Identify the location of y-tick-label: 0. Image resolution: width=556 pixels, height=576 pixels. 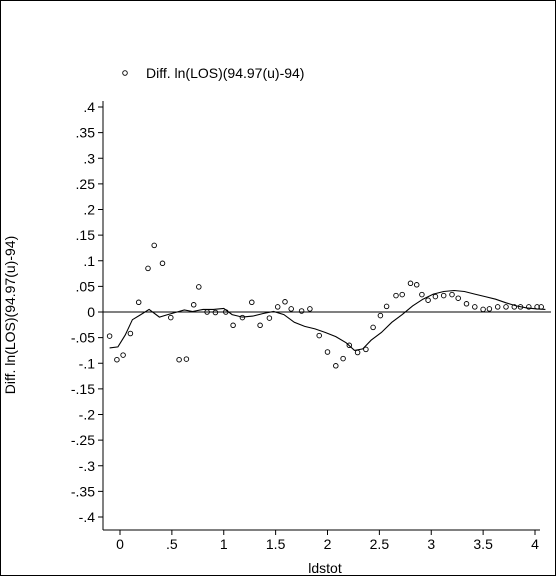
(91, 312).